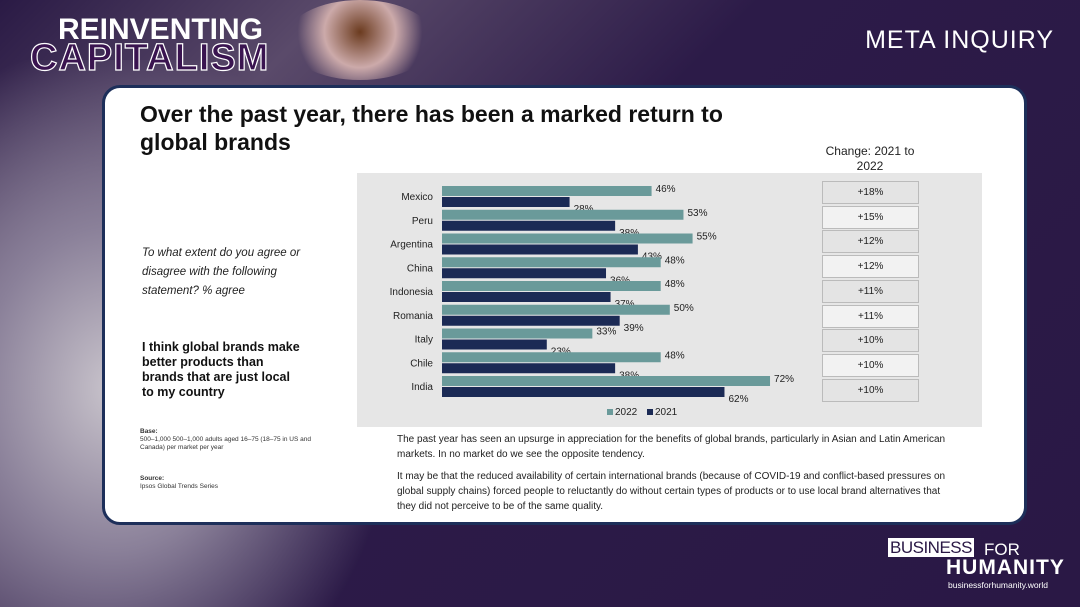  I want to click on logo-business: BUSINESS, so click(931, 547).